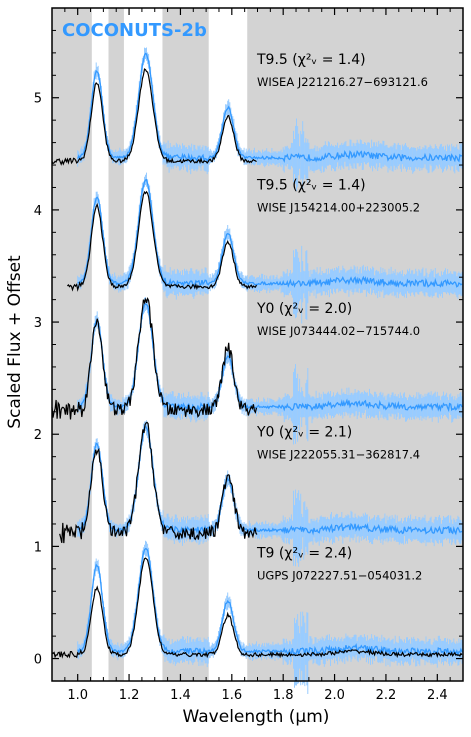 Image resolution: width=471 pixels, height=737 pixels. Describe the element at coordinates (38, 211) in the screenshot. I see `y-tick-label: 4` at that location.